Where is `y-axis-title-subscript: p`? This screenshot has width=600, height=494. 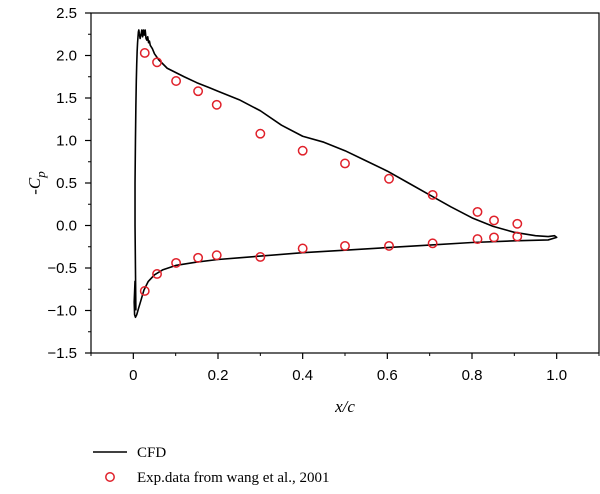
y-axis-title-subscript: p is located at coordinates (40, 175).